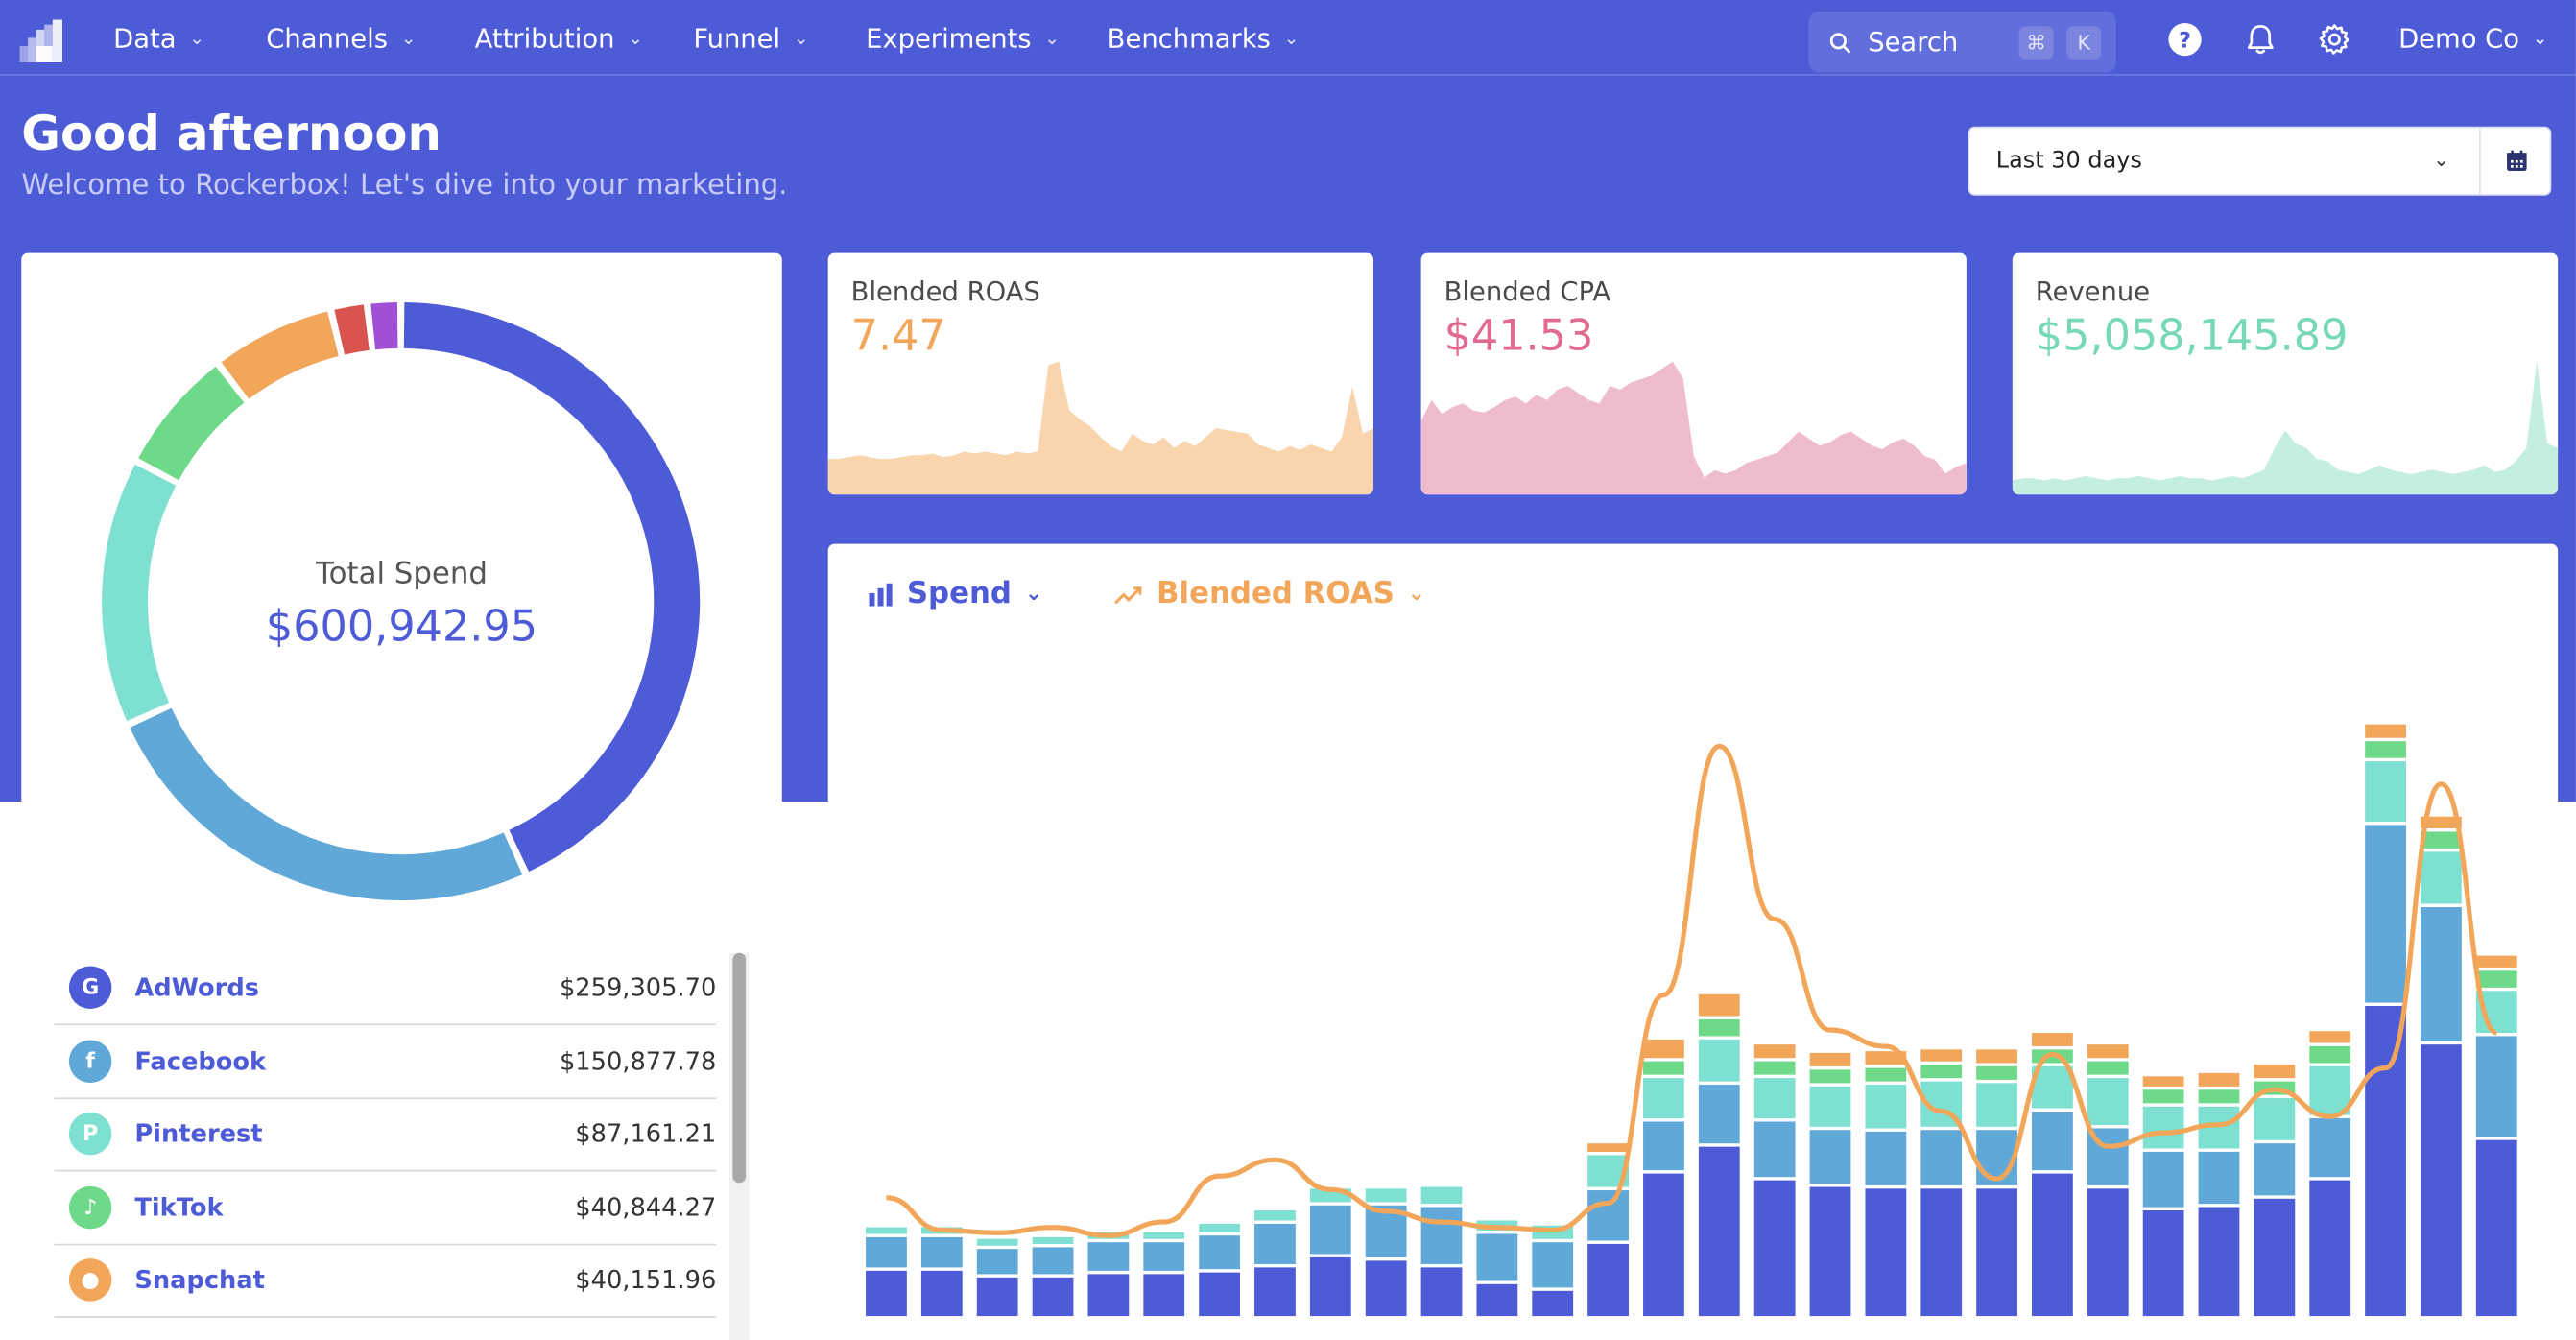 This screenshot has height=1340, width=2576. Describe the element at coordinates (2068, 161) in the screenshot. I see `date-range-label: Last 30 days` at that location.